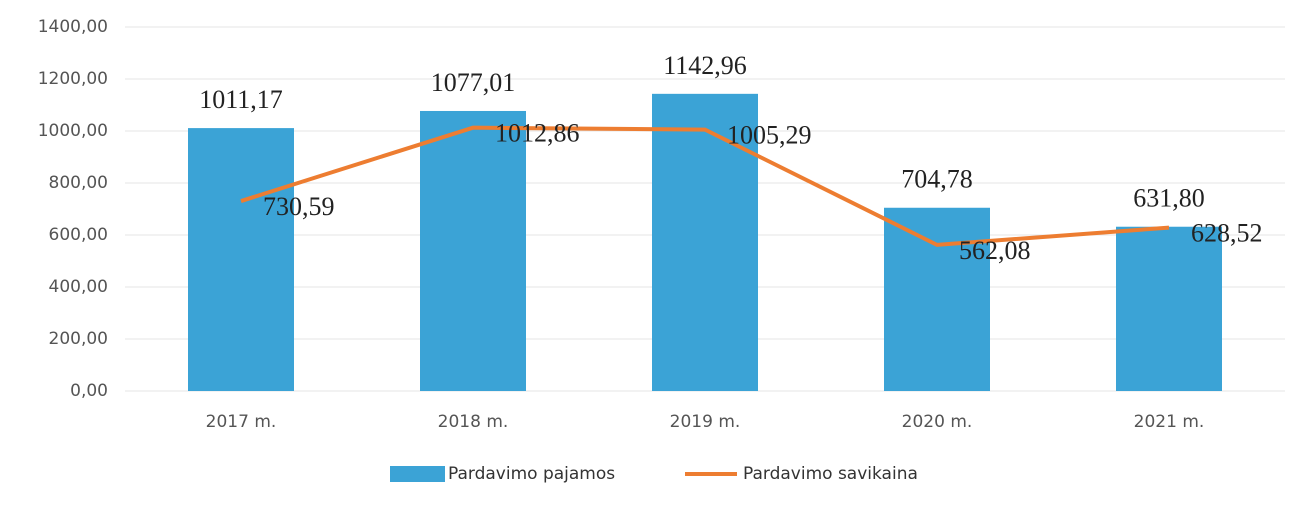  Describe the element at coordinates (73, 131) in the screenshot. I see `y-tick-label: 1000,00` at that location.